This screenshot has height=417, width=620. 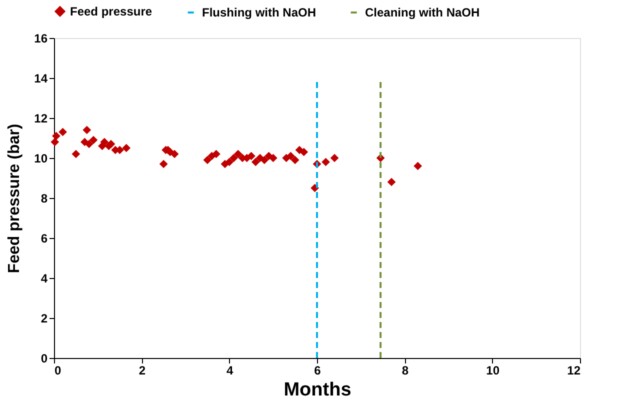 What do you see at coordinates (41, 119) in the screenshot?
I see `y-tick-label: 12` at bounding box center [41, 119].